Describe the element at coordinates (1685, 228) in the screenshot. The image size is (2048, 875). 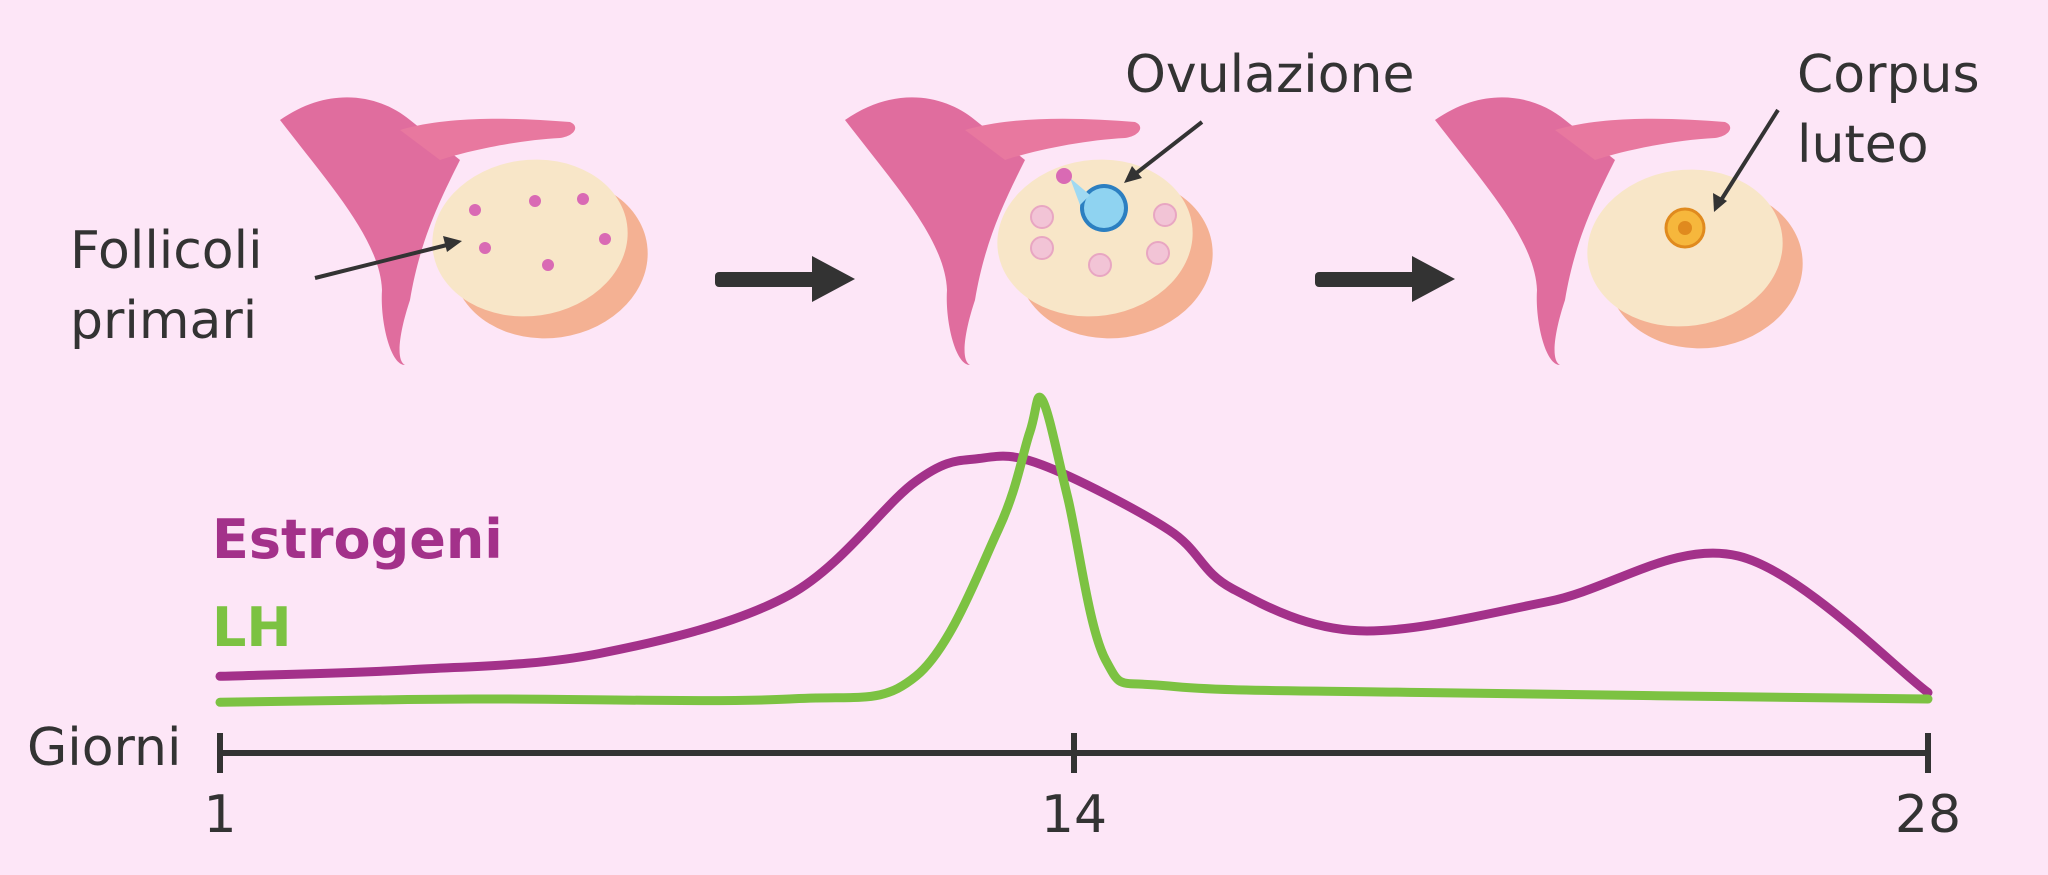
I see `corpus-luteum` at that location.